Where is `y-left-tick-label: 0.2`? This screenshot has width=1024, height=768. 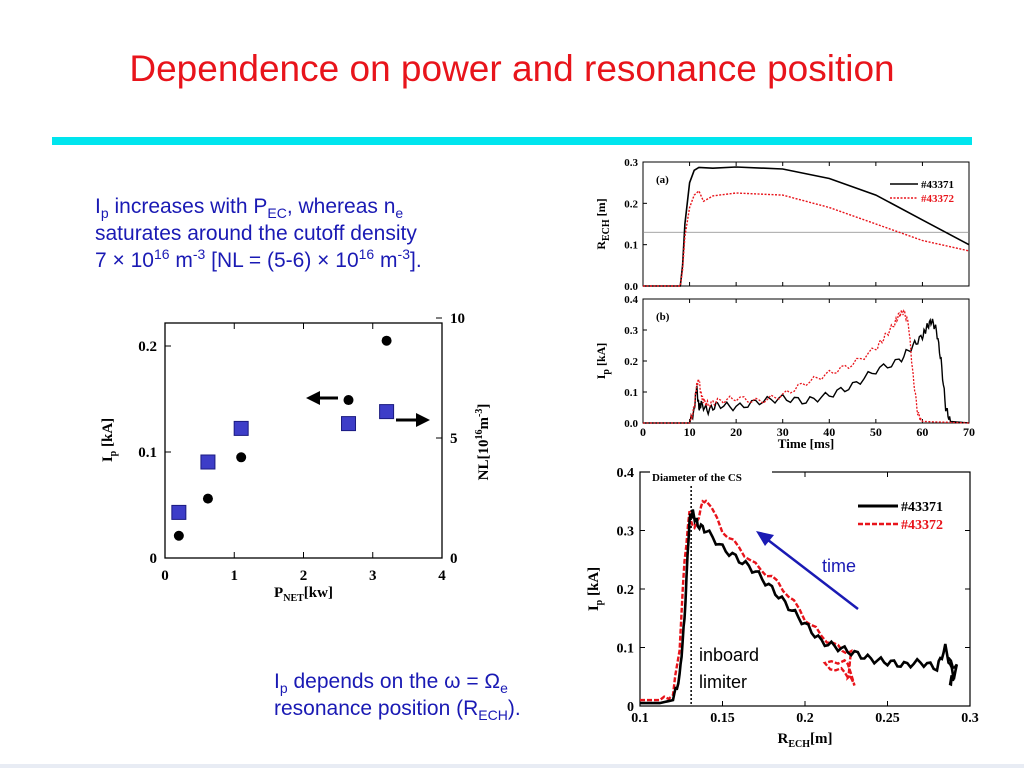 y-left-tick-label: 0.2 is located at coordinates (147, 347).